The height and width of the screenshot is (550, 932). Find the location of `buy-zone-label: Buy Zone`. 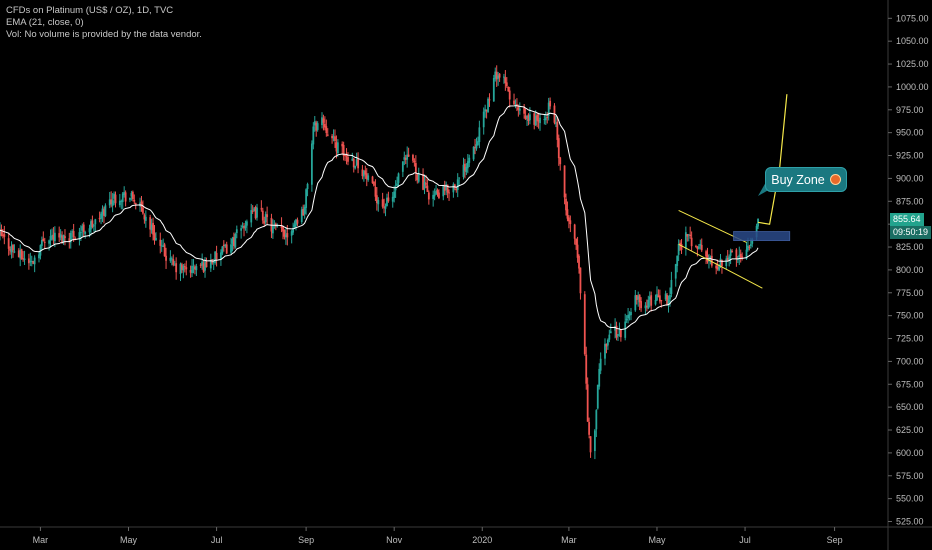

buy-zone-label: Buy Zone is located at coordinates (798, 179).